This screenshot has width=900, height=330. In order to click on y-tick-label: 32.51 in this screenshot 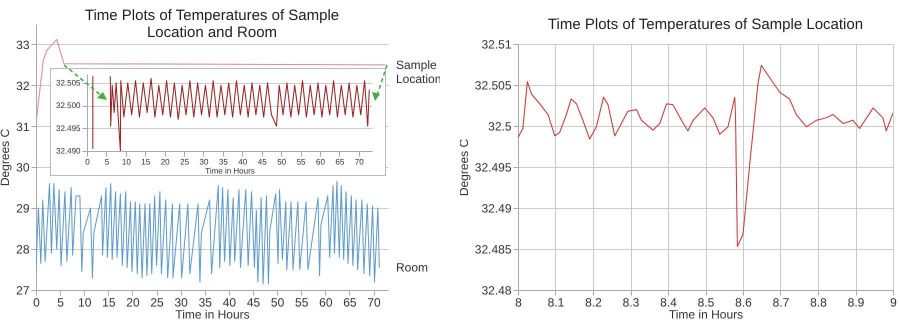, I will do `click(496, 45)`.